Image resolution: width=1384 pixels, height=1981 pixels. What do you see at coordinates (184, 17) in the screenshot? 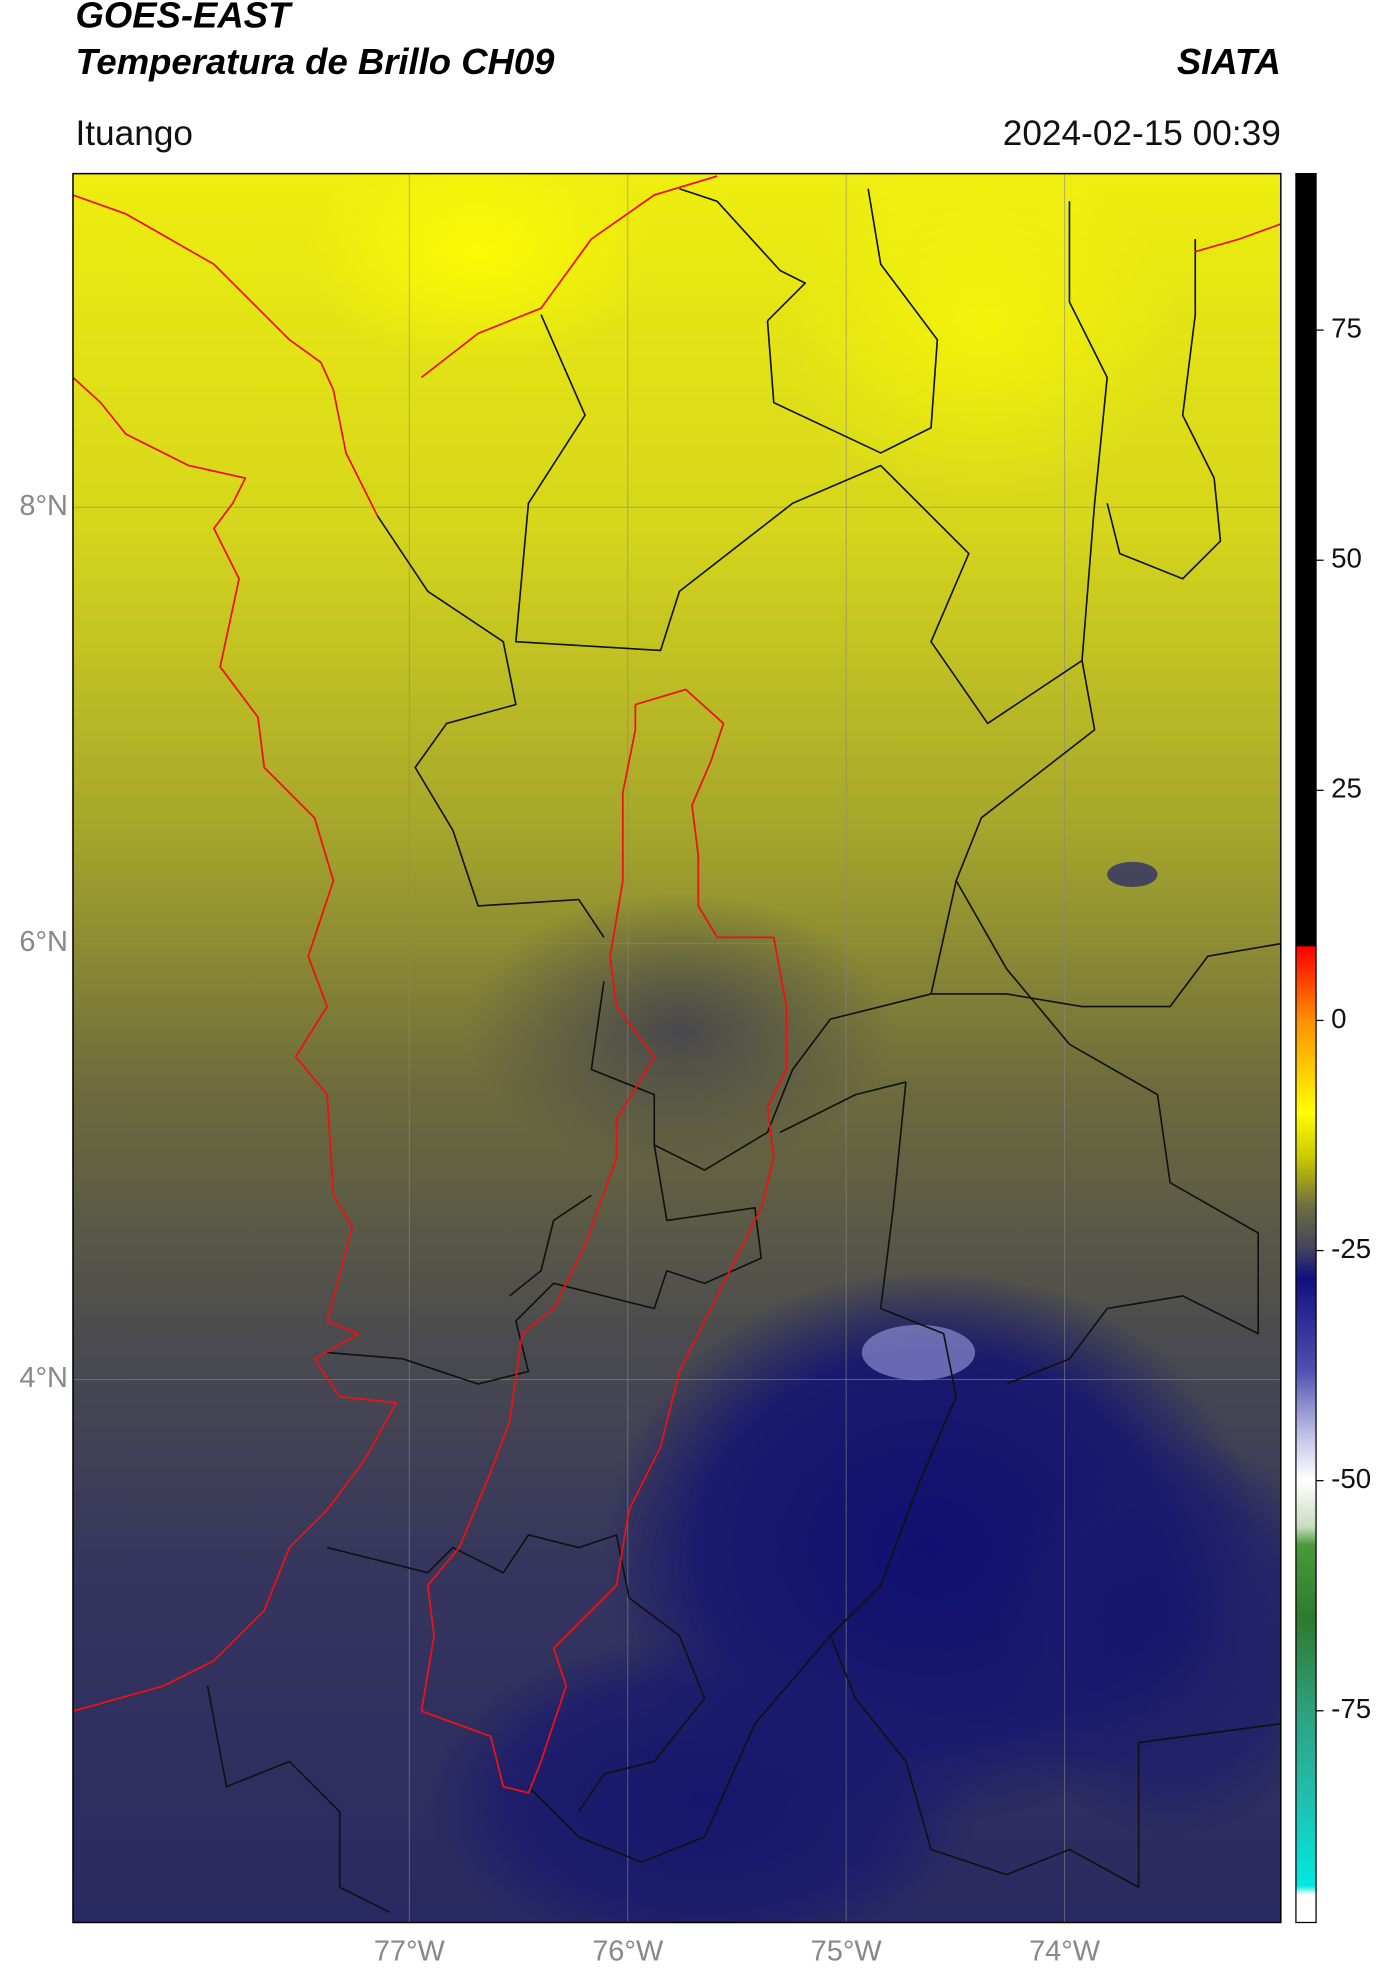
I see `title: GOES-EAST` at bounding box center [184, 17].